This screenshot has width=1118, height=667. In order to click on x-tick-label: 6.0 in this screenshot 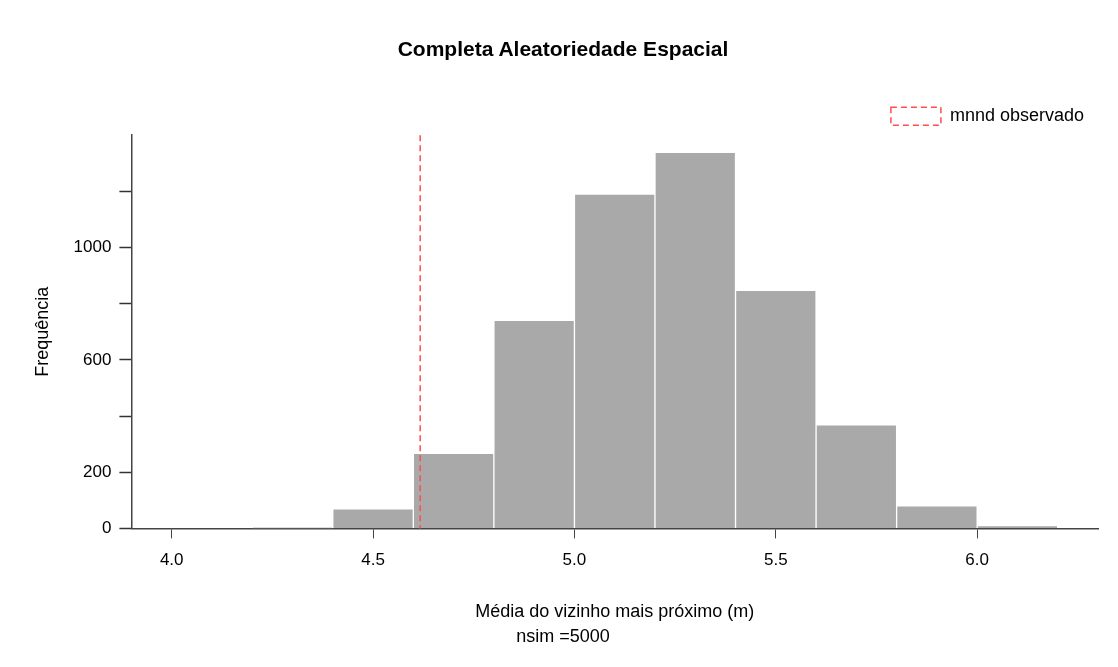, I will do `click(977, 560)`.